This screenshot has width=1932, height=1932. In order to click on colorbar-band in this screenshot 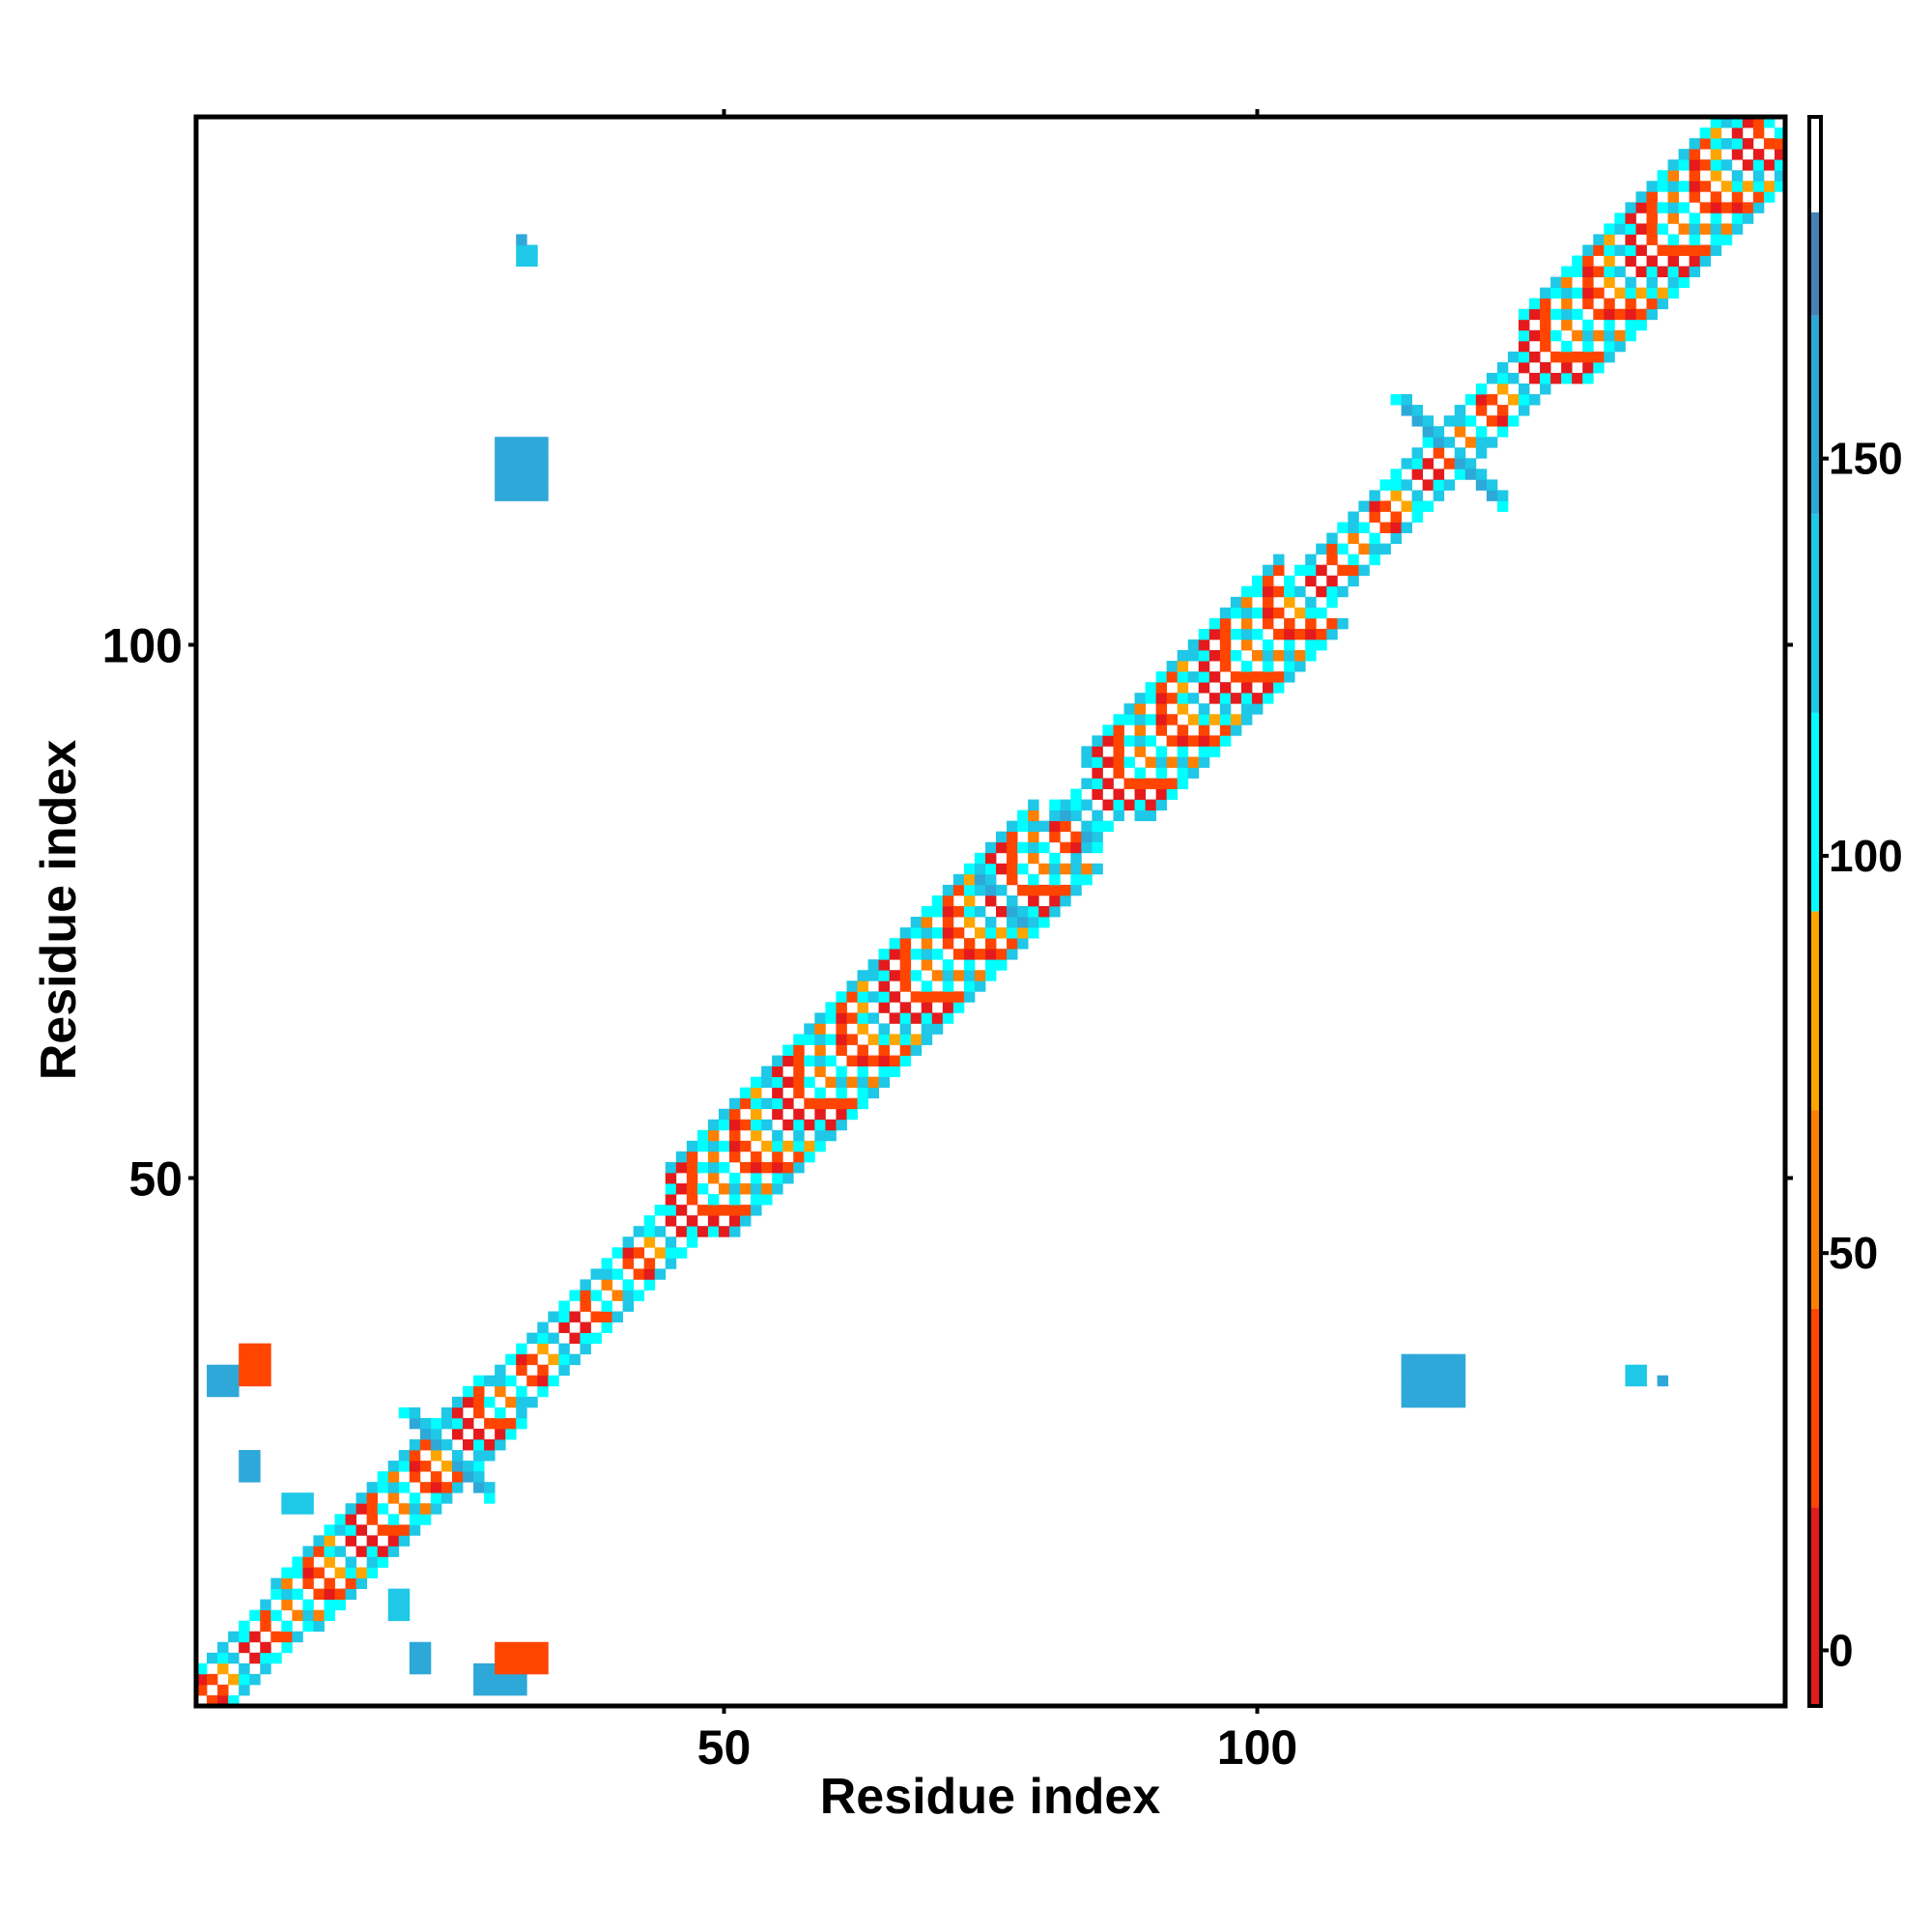, I will do `click(1815, 1209)`.